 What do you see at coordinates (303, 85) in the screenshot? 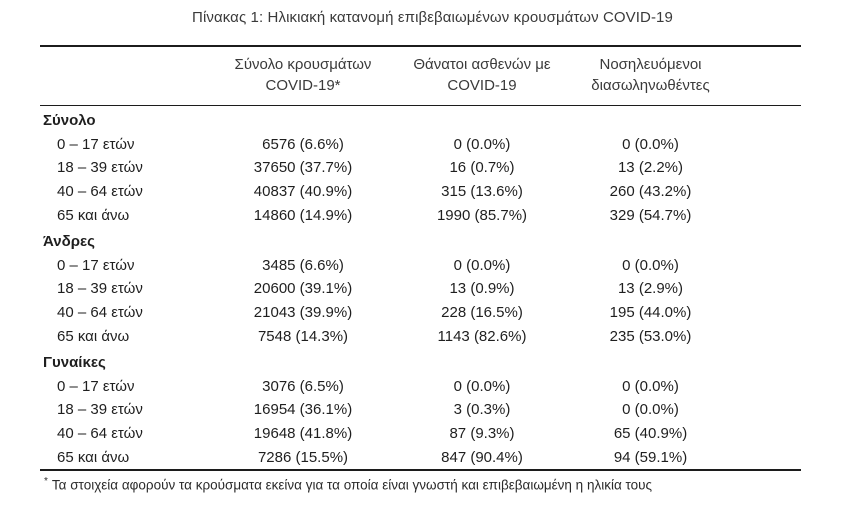
I see `column-header-cases-line2: COVID-19*` at bounding box center [303, 85].